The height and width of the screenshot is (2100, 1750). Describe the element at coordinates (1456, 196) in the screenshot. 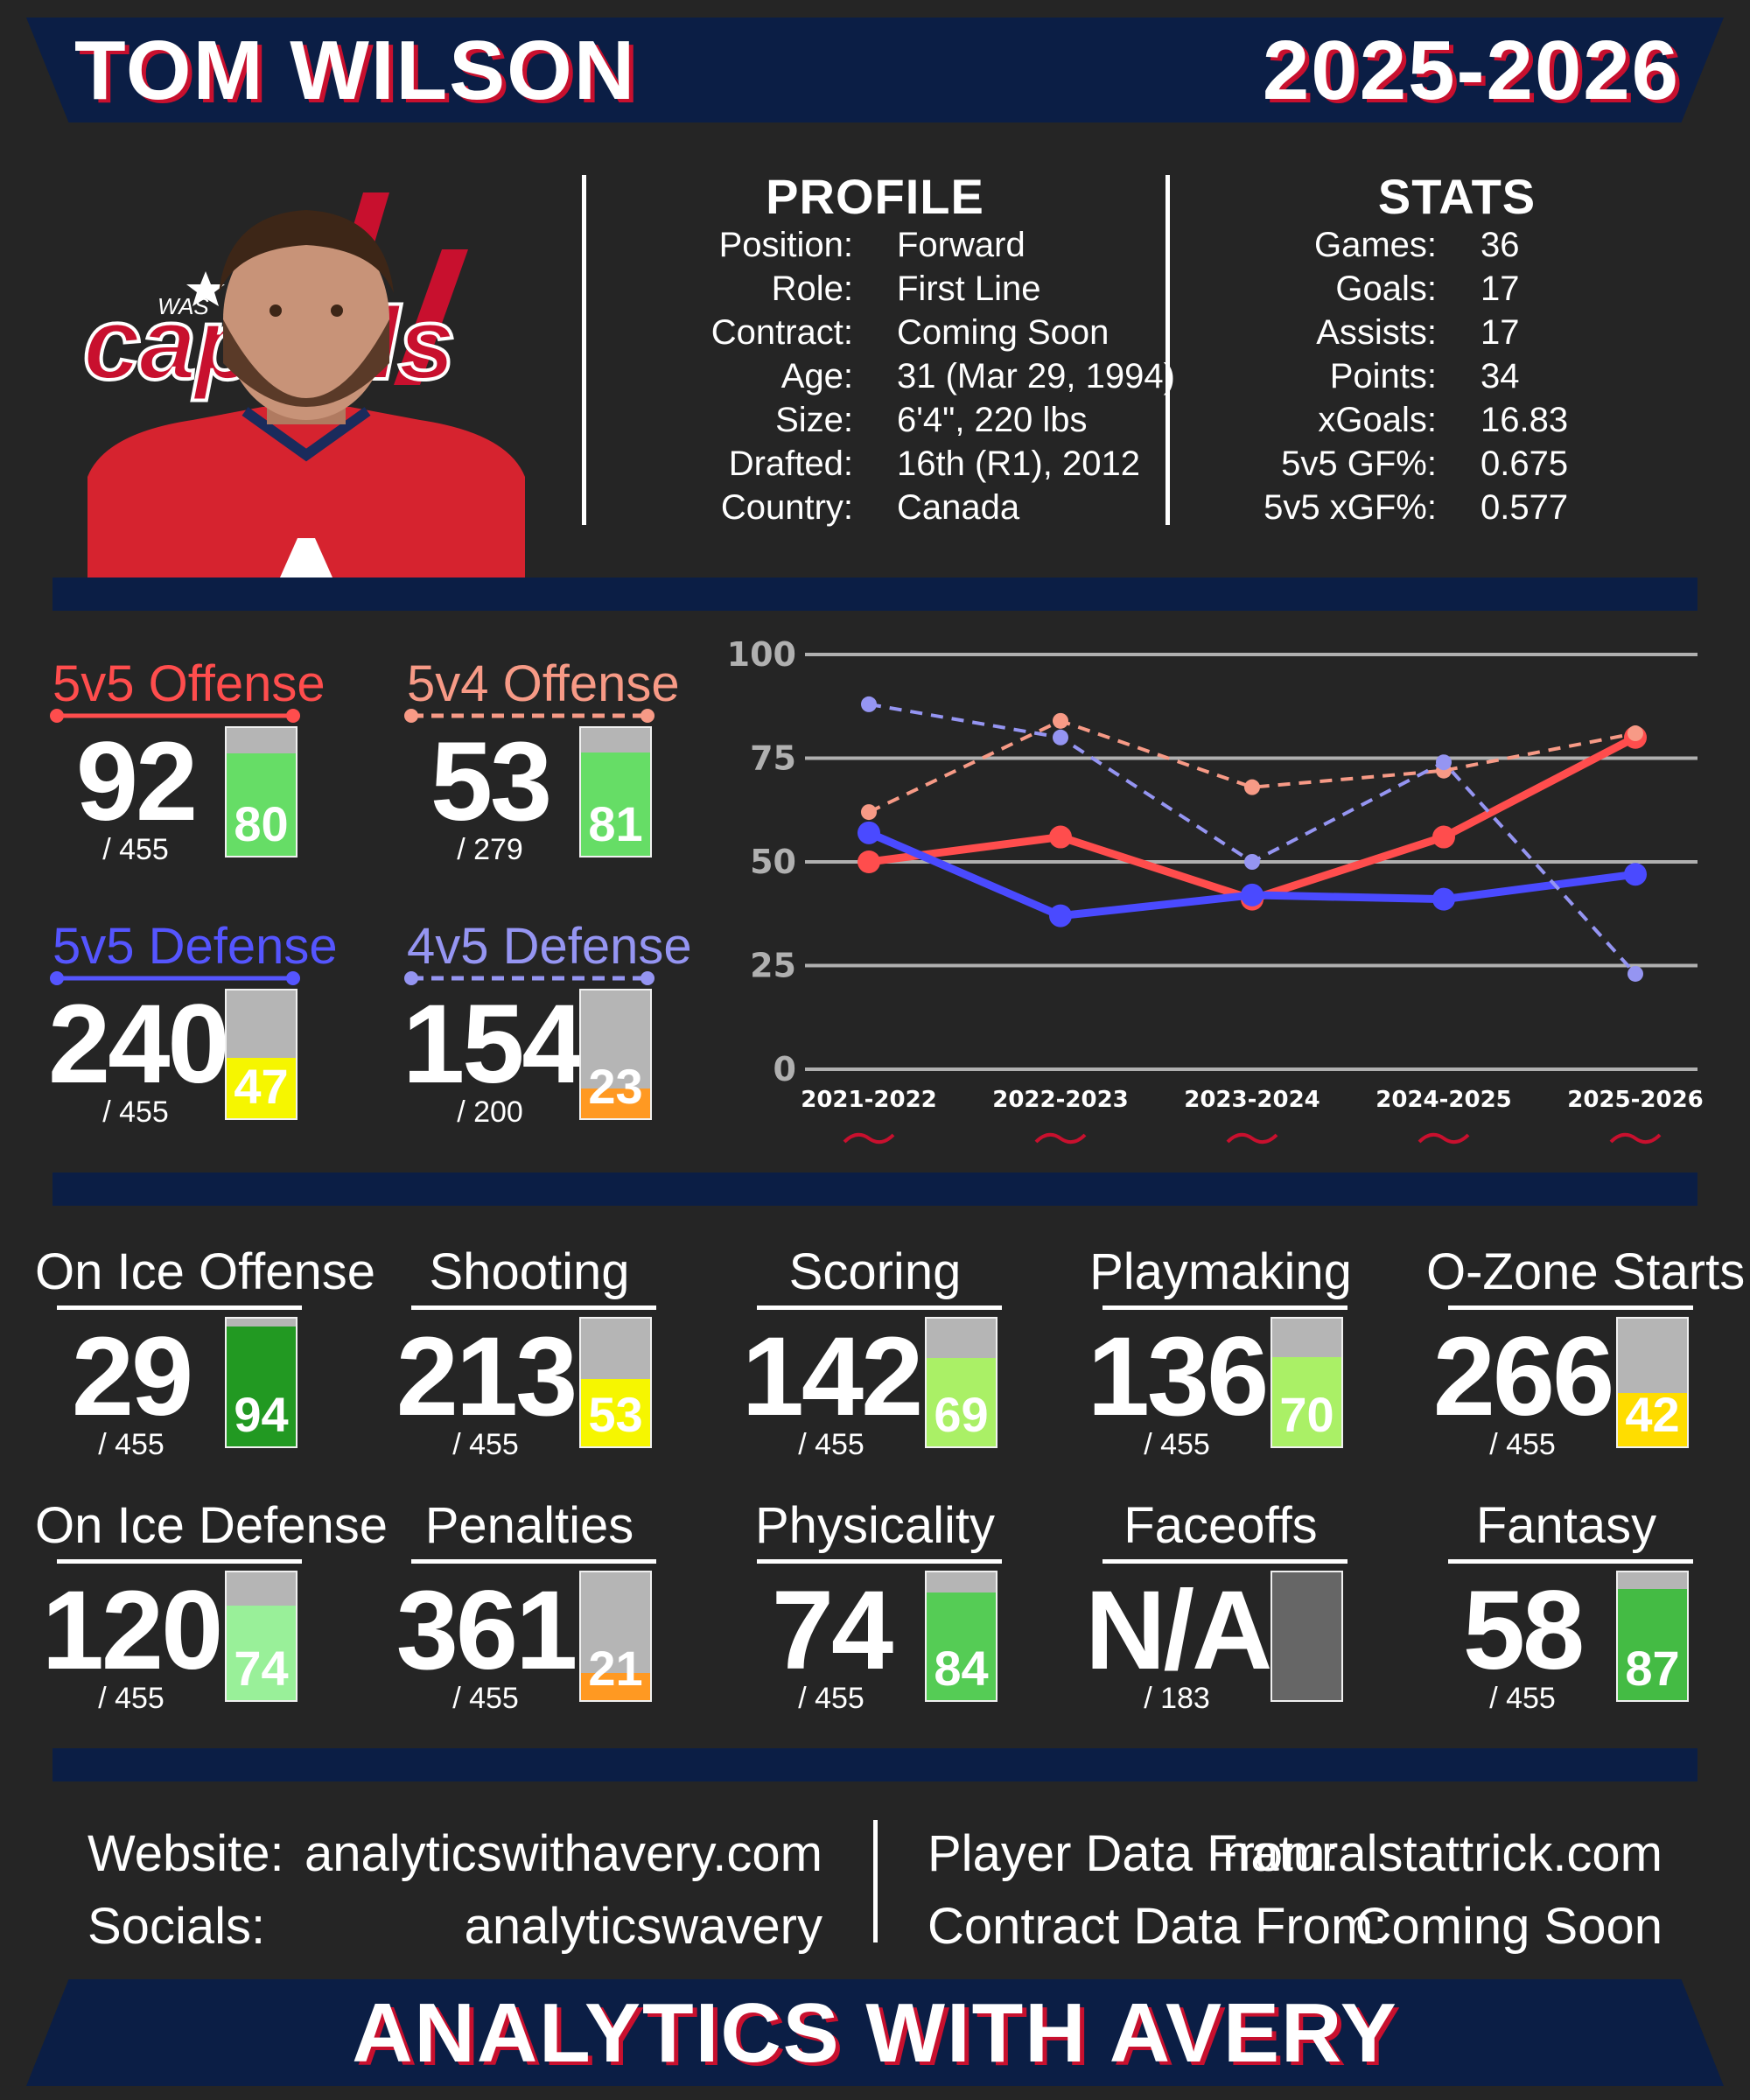

I see `stats-title: STATS` at that location.